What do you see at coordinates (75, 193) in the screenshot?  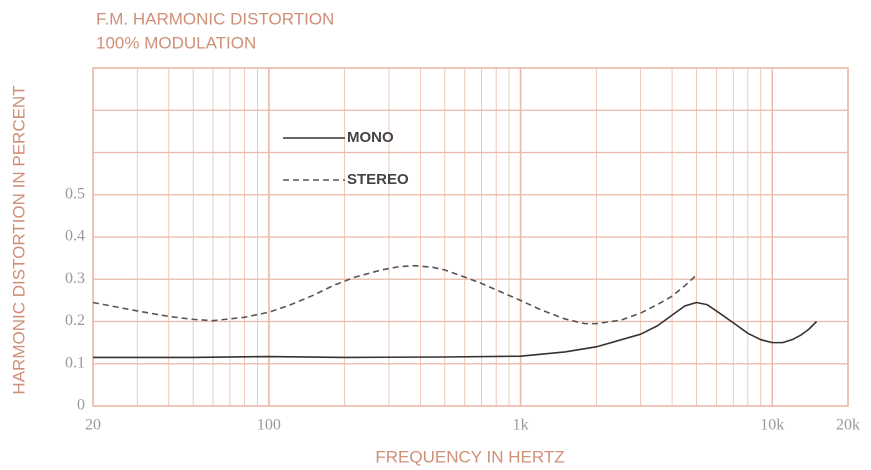 I see `y-tick-label: 0.5` at bounding box center [75, 193].